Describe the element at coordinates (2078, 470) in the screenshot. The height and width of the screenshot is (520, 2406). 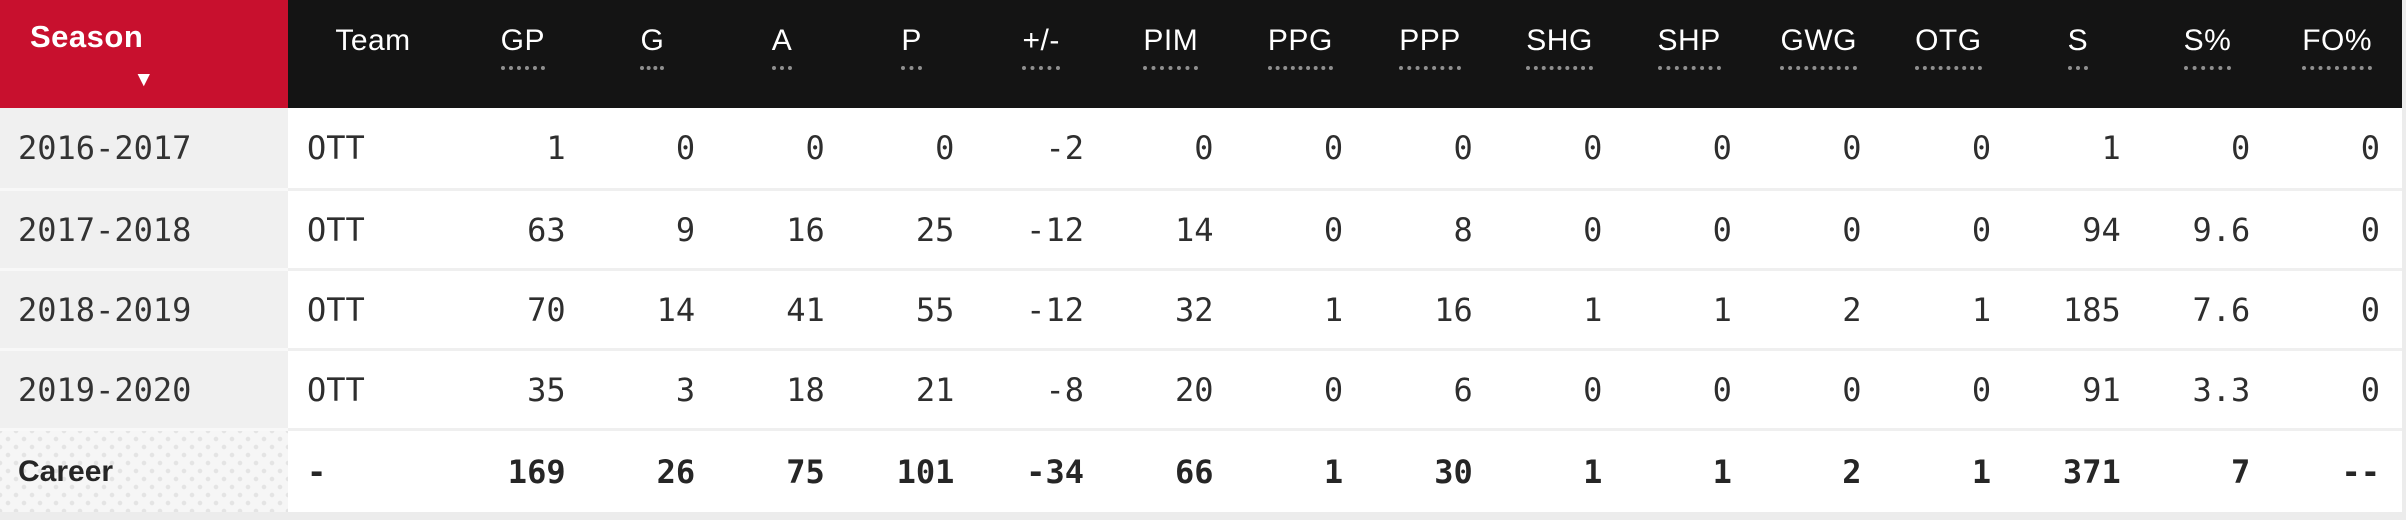
I see `stat-cell-s: 371` at that location.